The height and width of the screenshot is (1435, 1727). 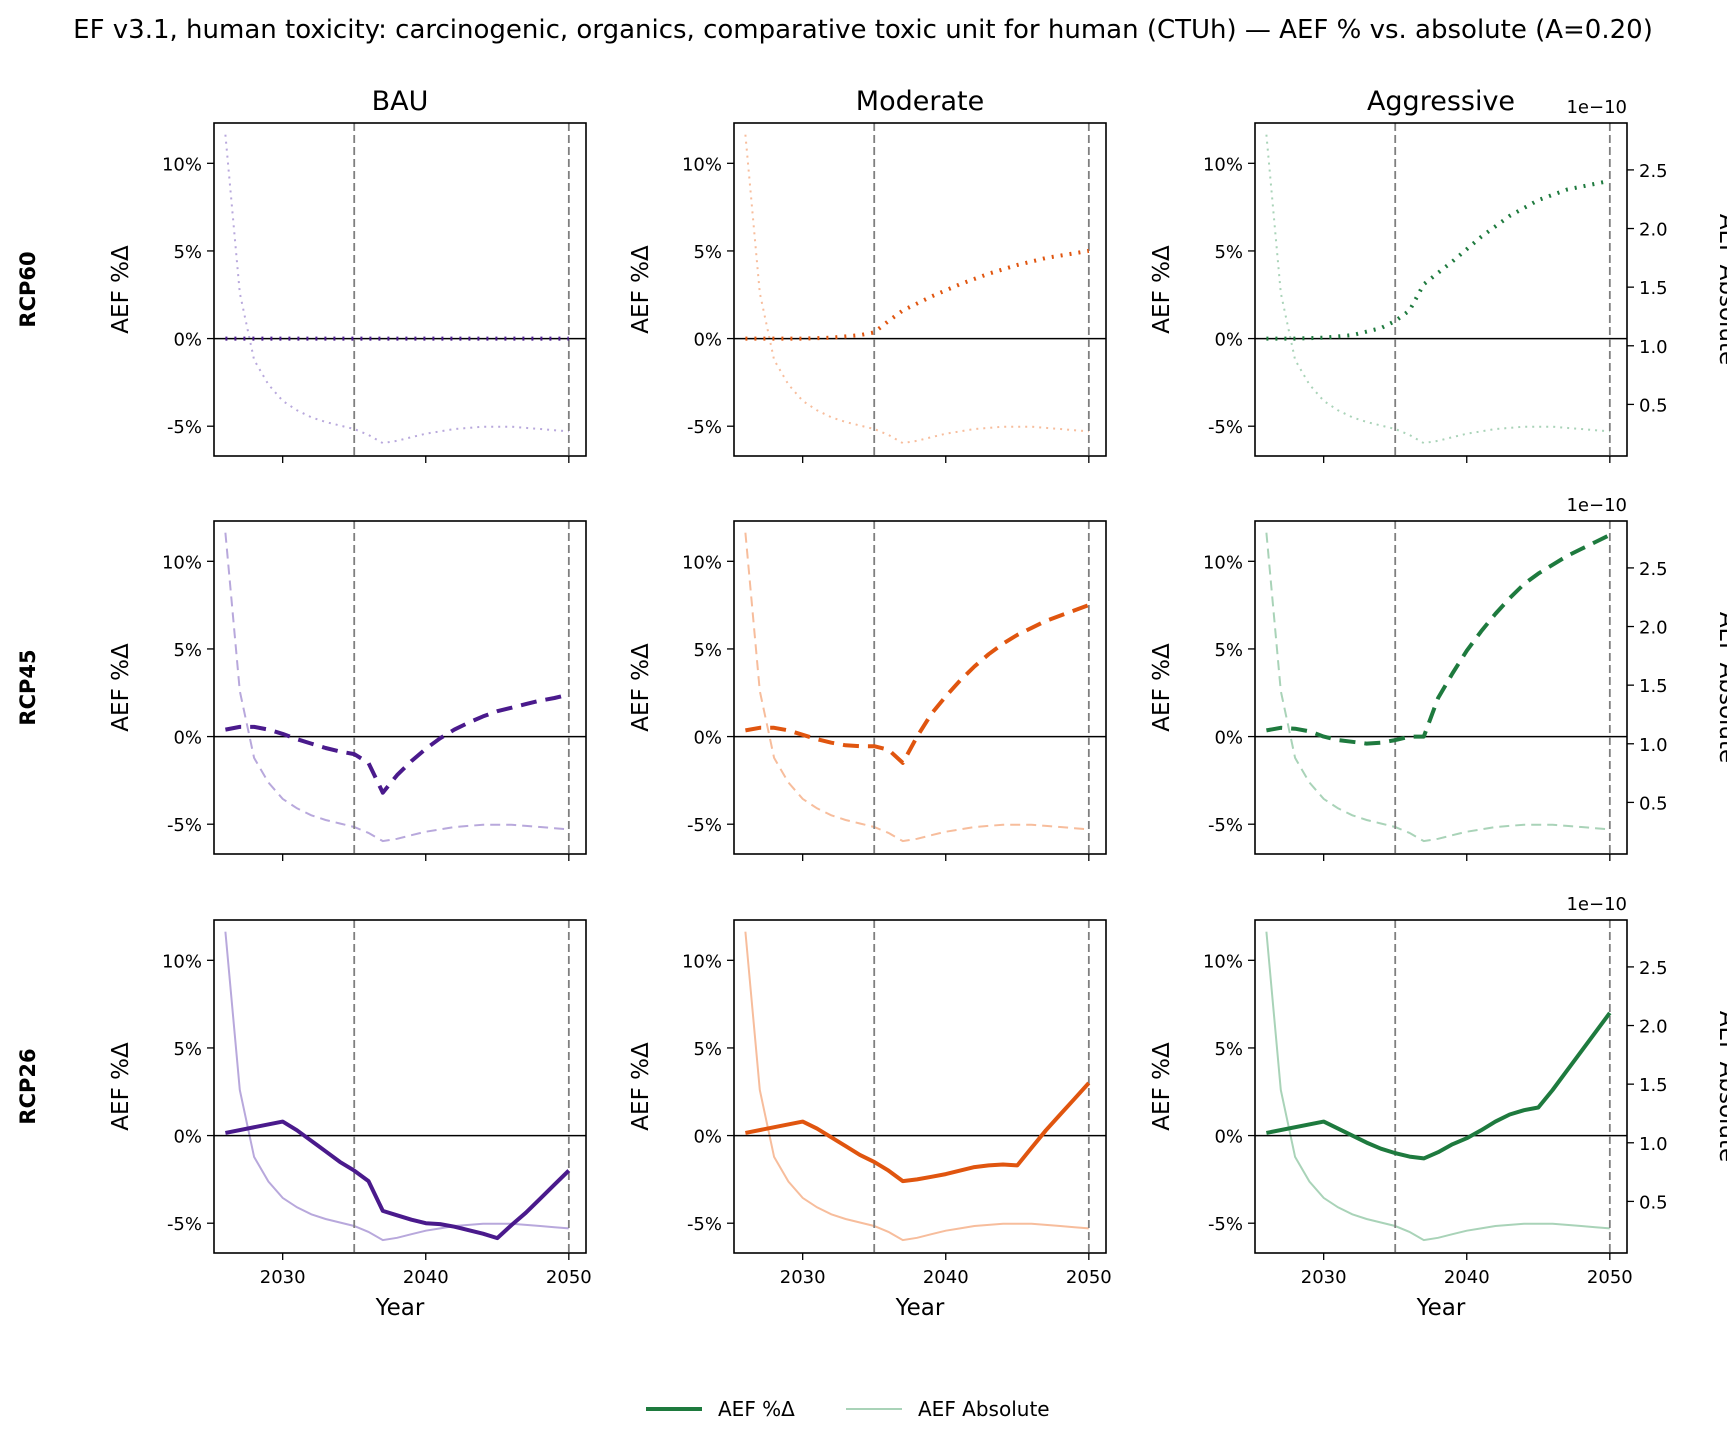 I want to click on legend-label-absolute: AEF Absolute, so click(x=984, y=1409).